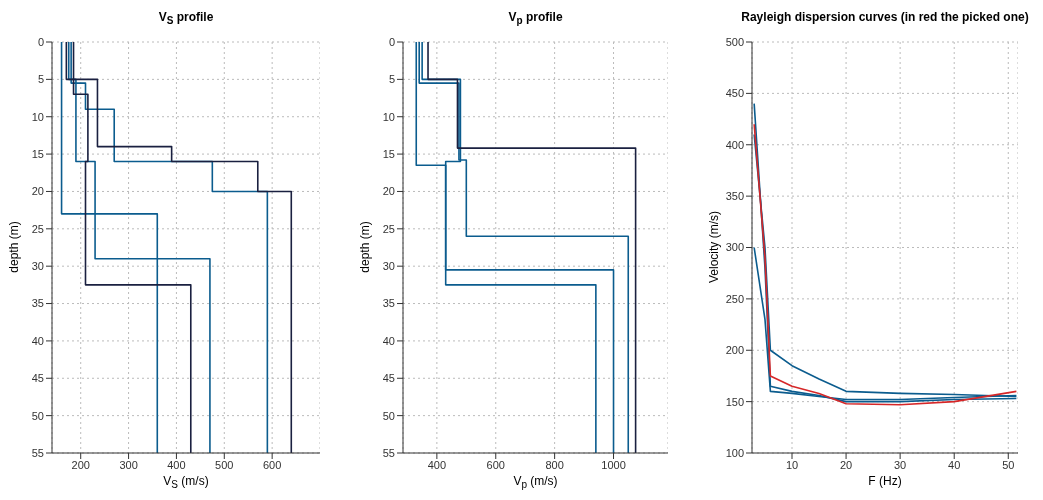 The height and width of the screenshot is (500, 1043). What do you see at coordinates (80, 464) in the screenshot?
I see `x-tick-label: 200` at bounding box center [80, 464].